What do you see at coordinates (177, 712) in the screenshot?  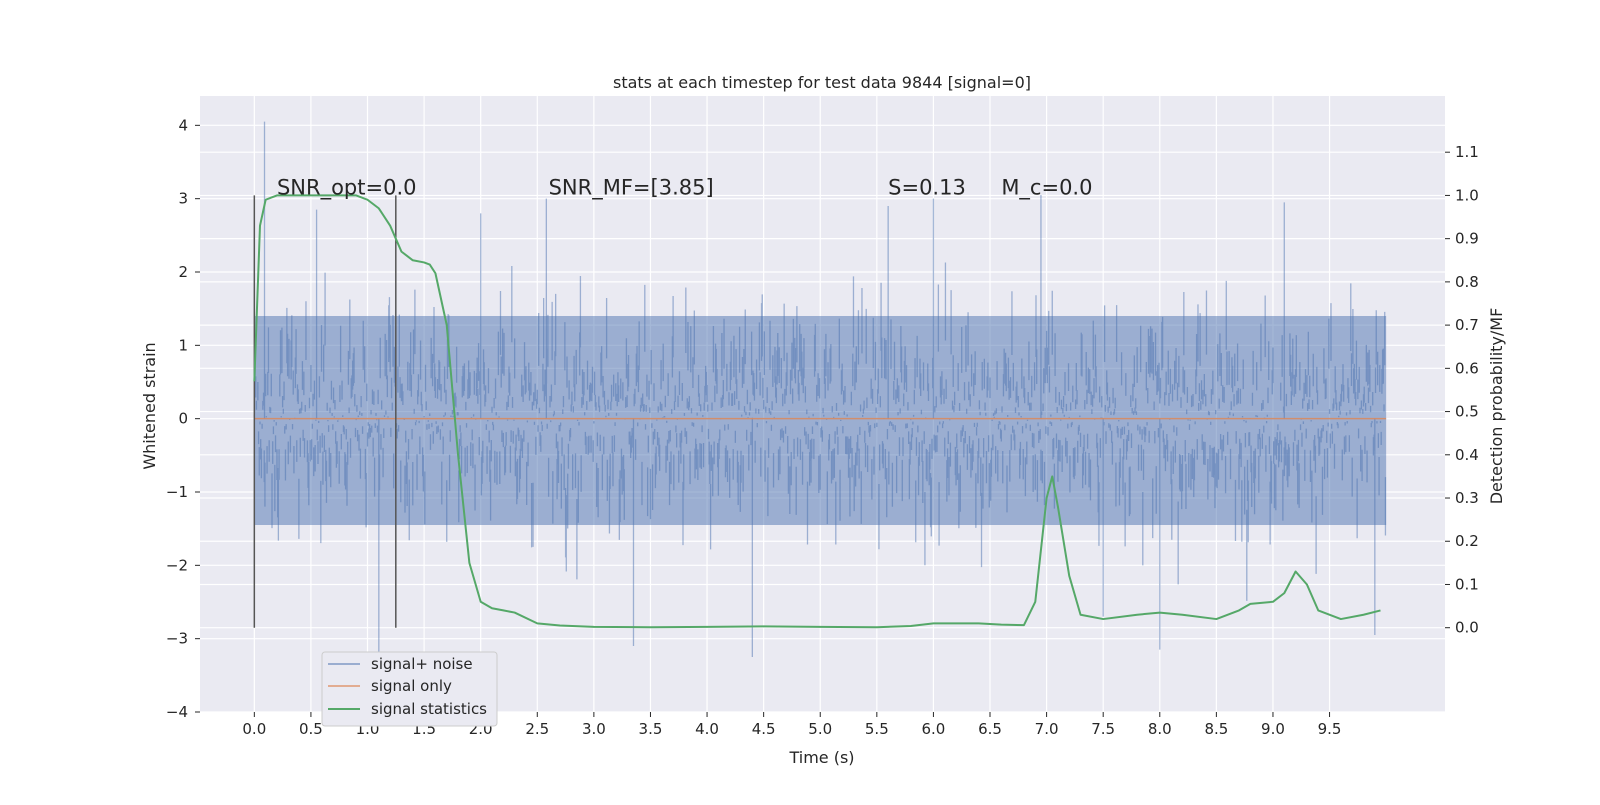 I see `y-tick-label-left: −4` at bounding box center [177, 712].